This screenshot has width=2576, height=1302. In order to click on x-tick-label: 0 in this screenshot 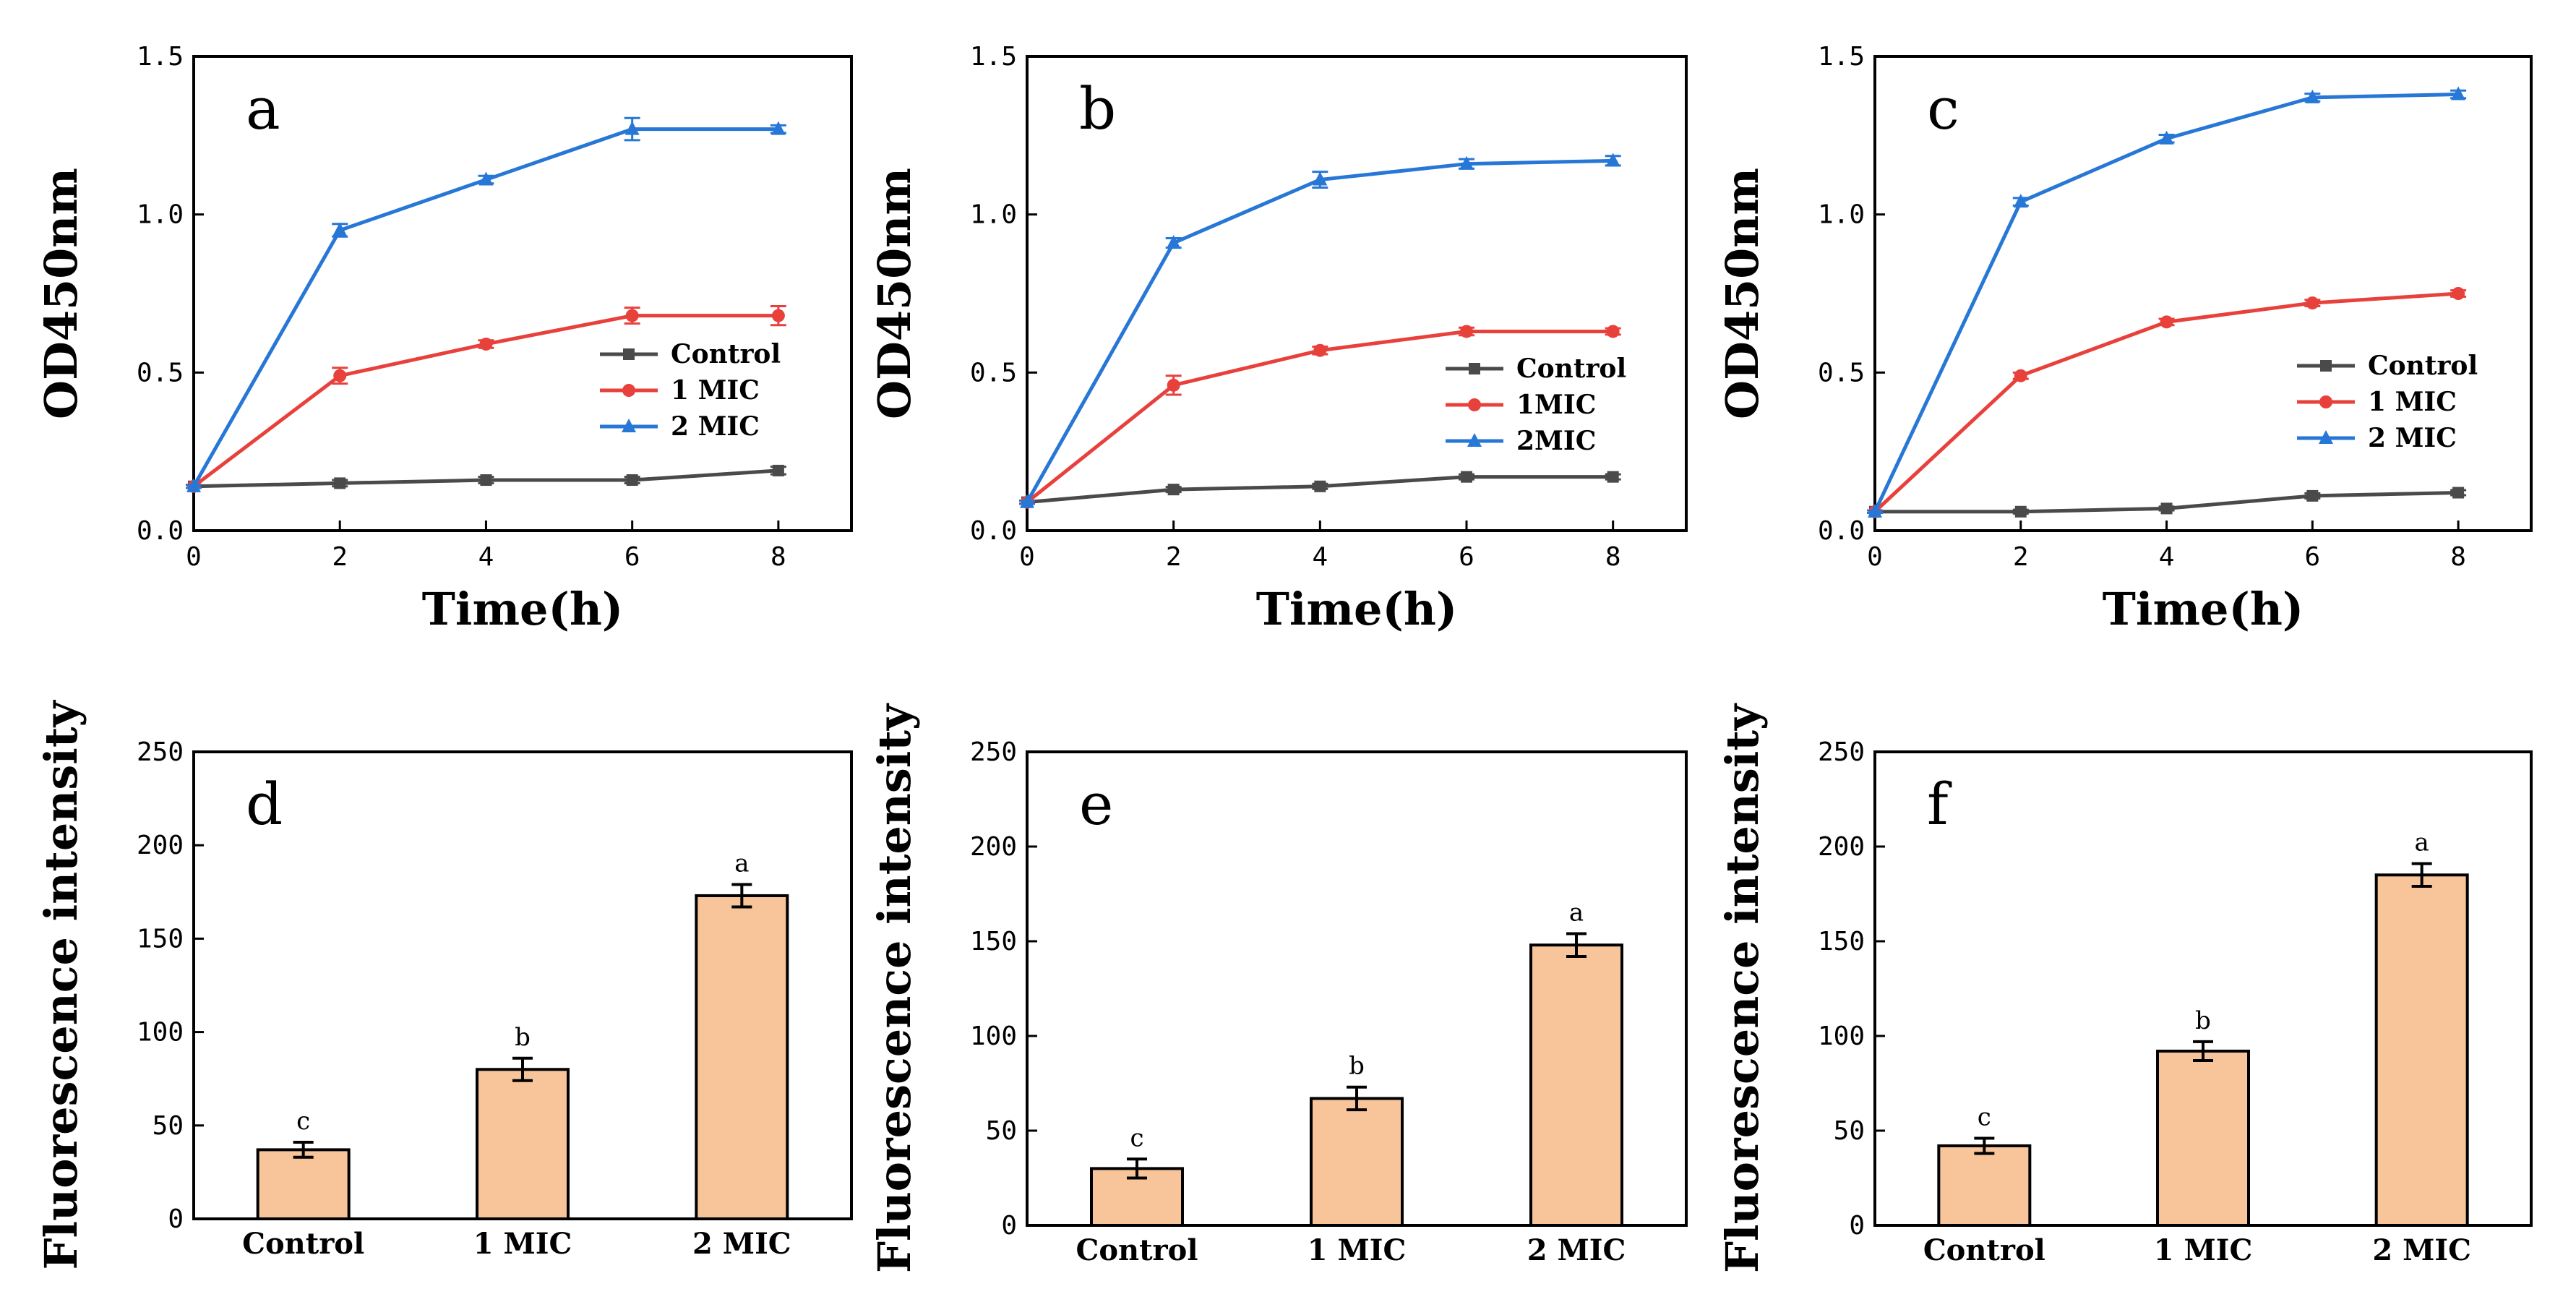, I will do `click(1875, 557)`.